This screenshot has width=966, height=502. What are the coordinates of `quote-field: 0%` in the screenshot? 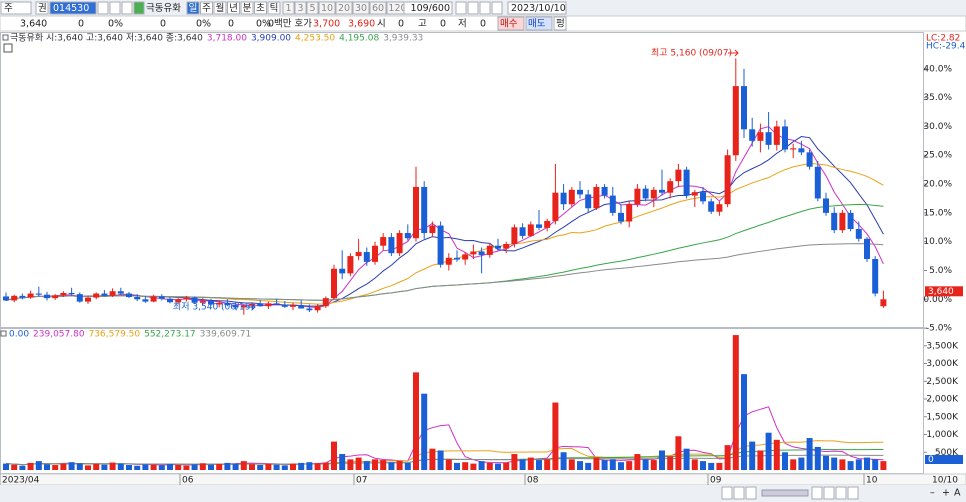 It's located at (115, 24).